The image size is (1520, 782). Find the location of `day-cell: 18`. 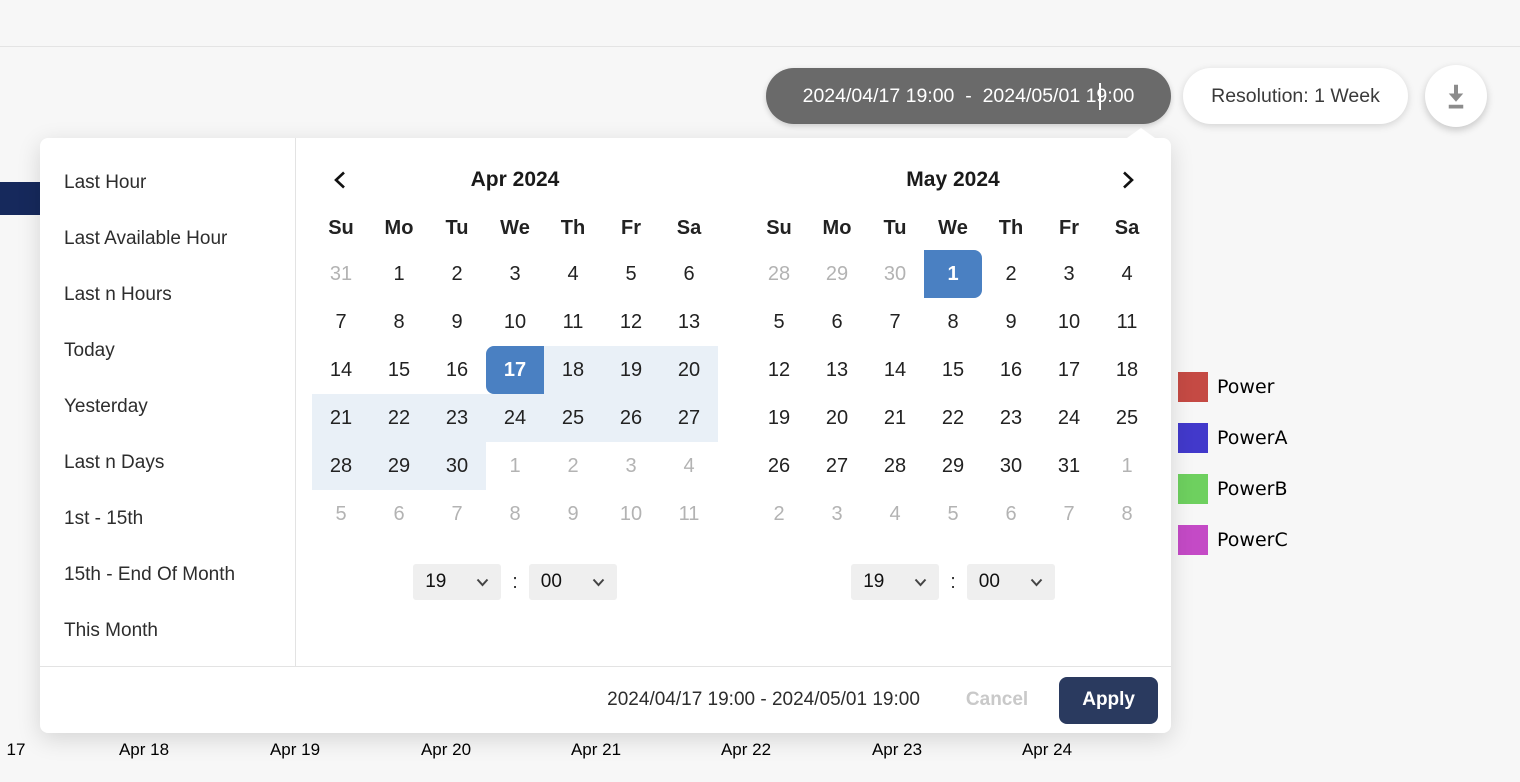

day-cell: 18 is located at coordinates (1127, 369).